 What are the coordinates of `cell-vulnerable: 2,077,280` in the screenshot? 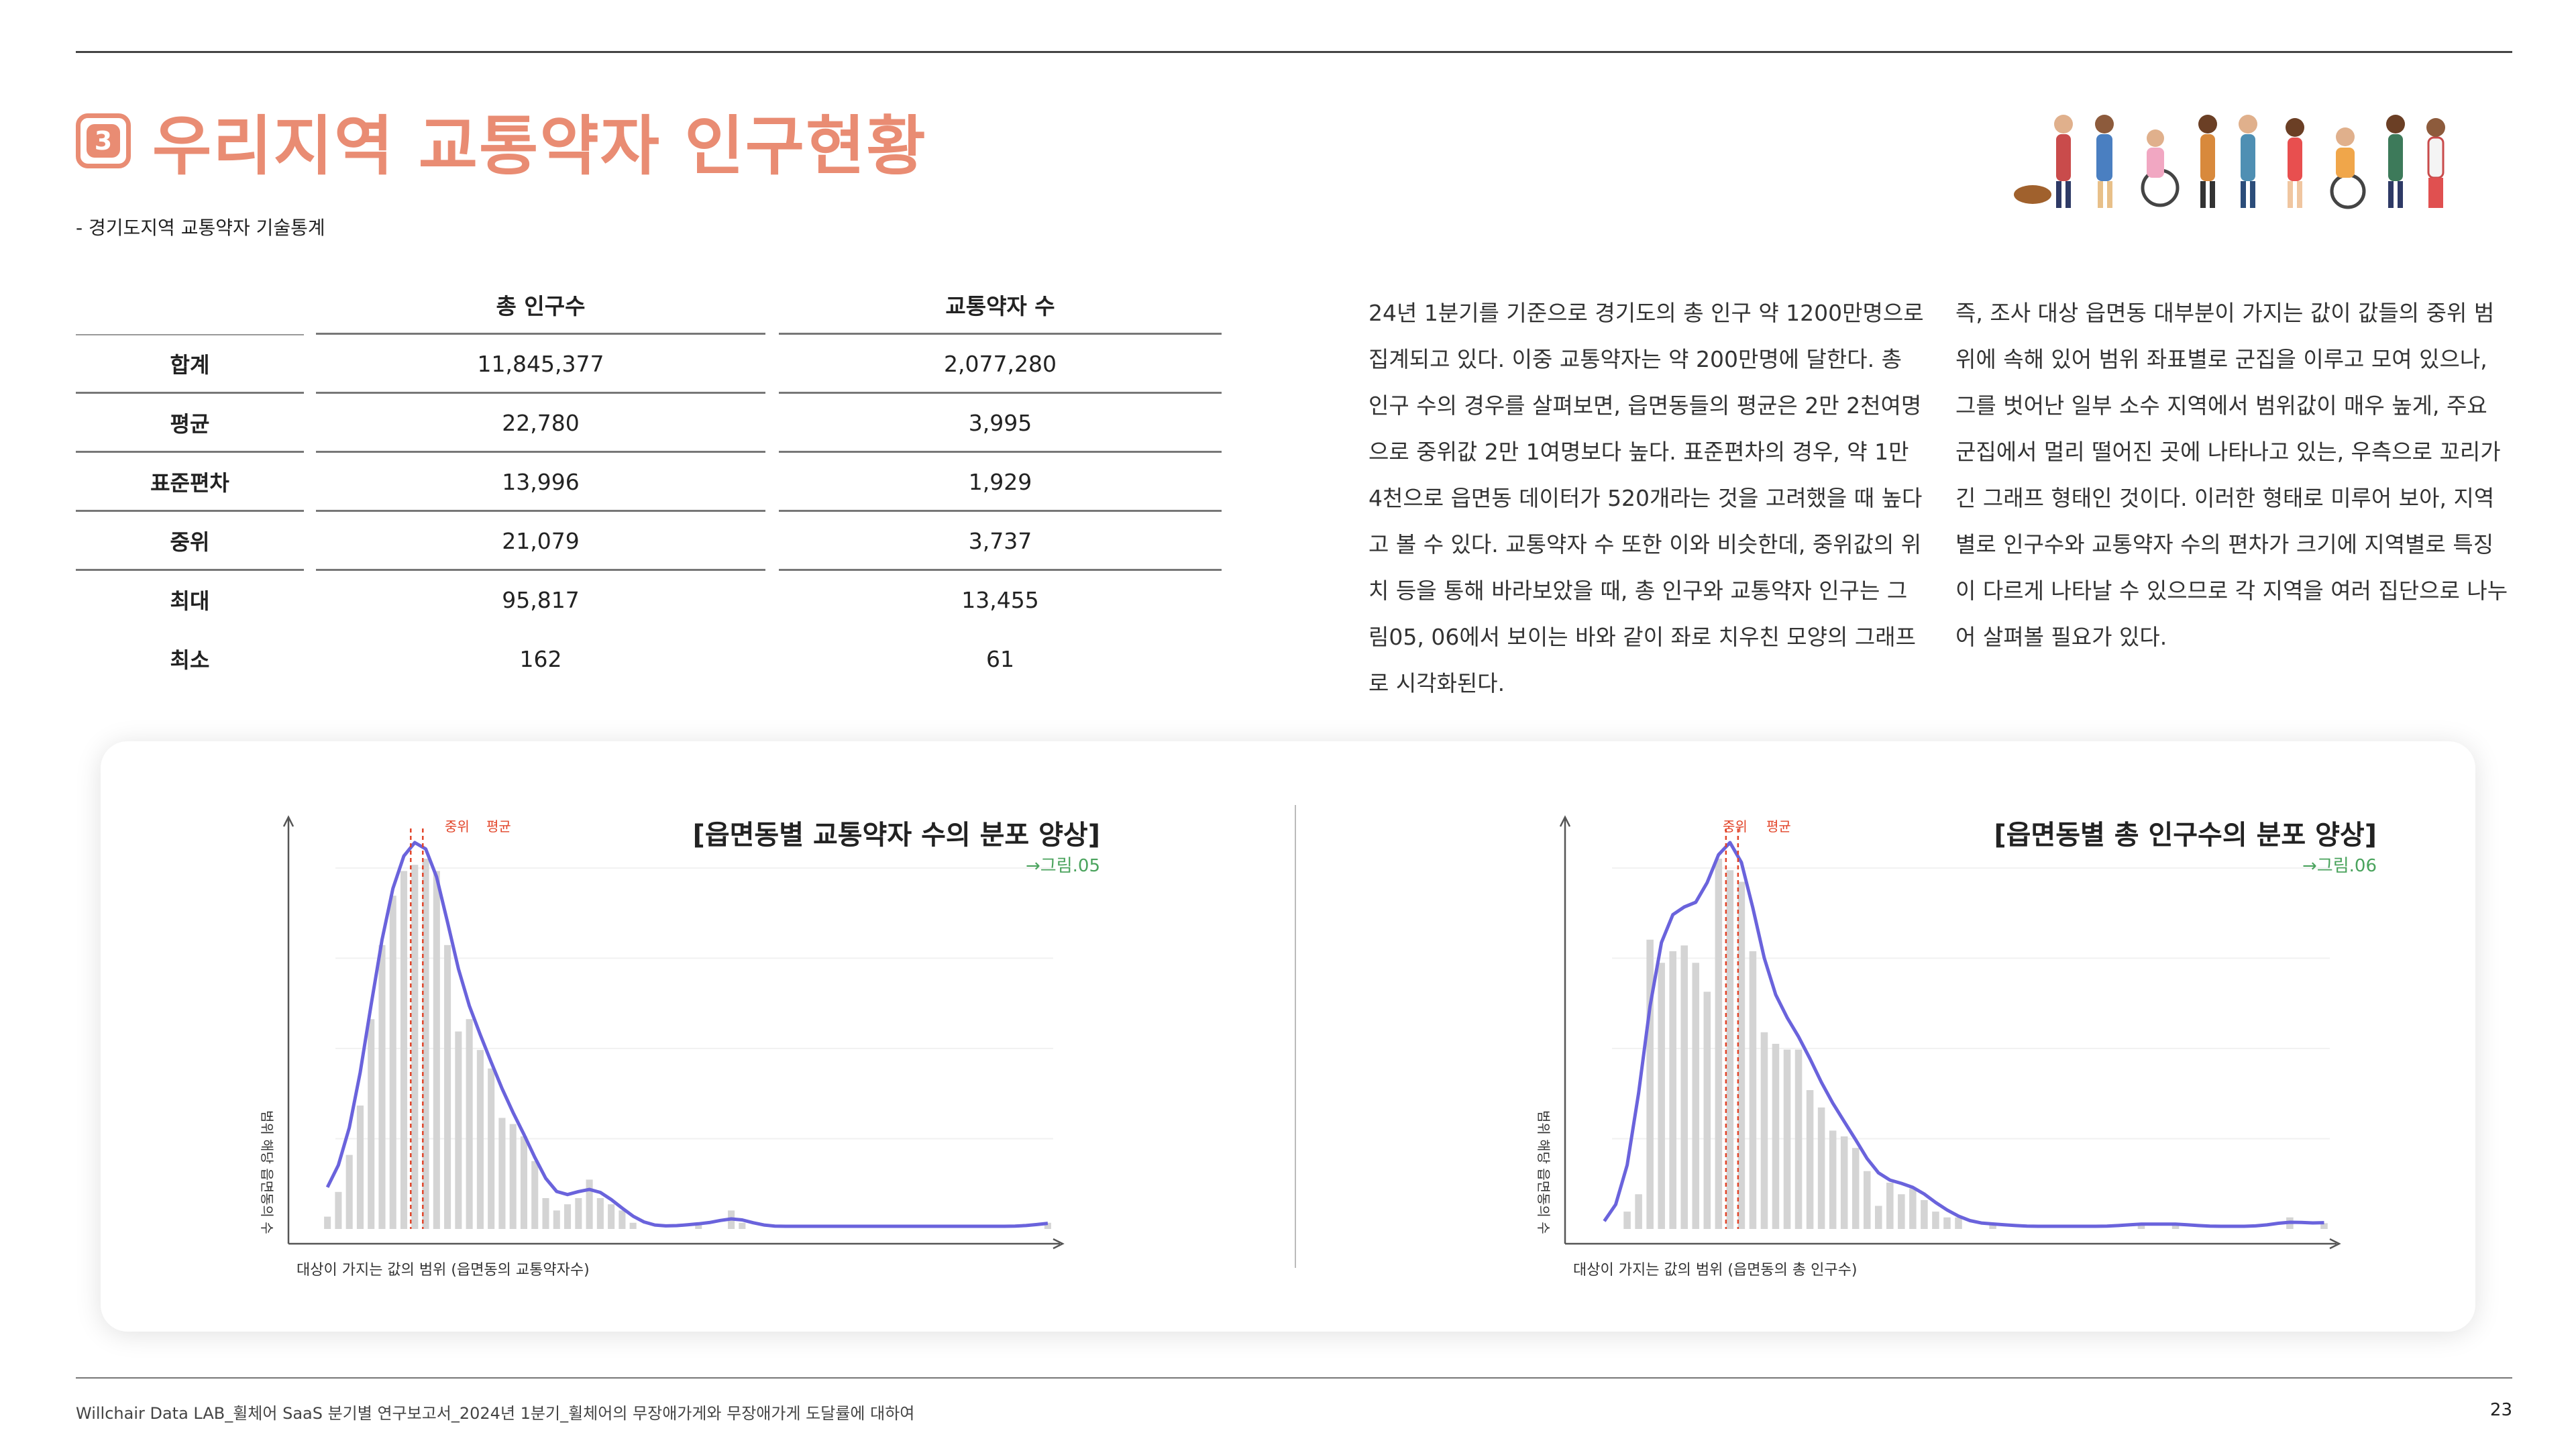 It's located at (1000, 363).